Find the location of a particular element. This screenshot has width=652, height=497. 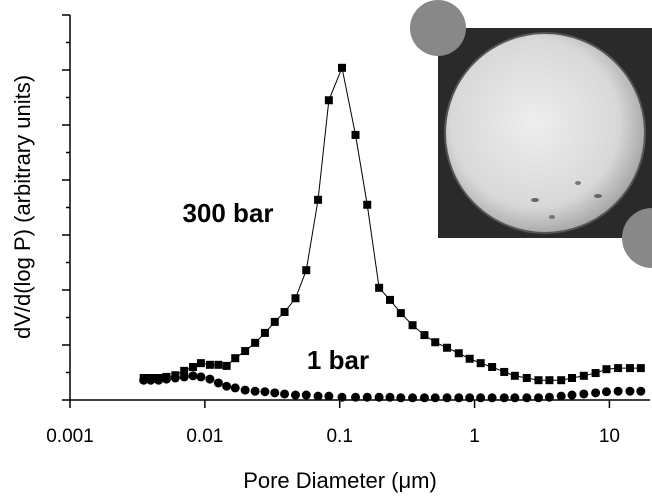

x-tick-label: 0.1 is located at coordinates (339, 436).